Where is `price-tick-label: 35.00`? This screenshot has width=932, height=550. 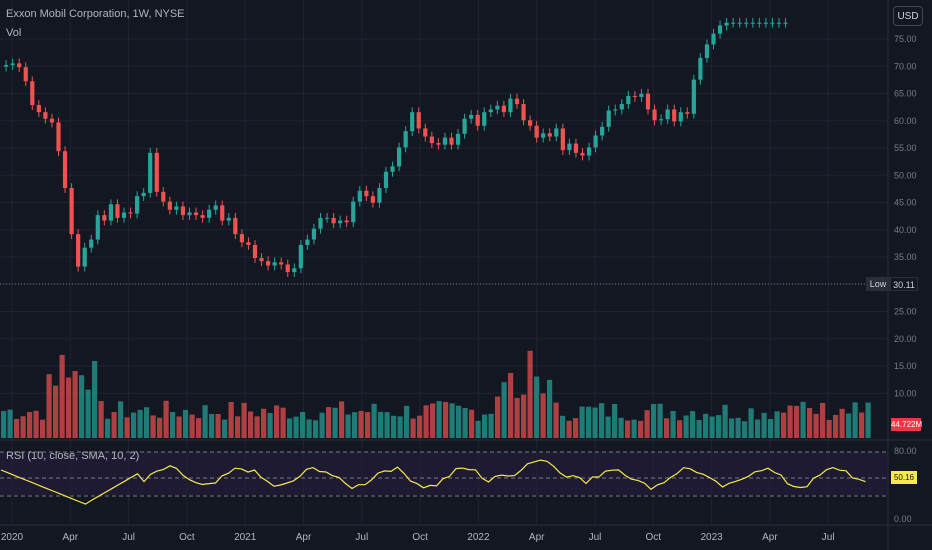
price-tick-label: 35.00 is located at coordinates (905, 257).